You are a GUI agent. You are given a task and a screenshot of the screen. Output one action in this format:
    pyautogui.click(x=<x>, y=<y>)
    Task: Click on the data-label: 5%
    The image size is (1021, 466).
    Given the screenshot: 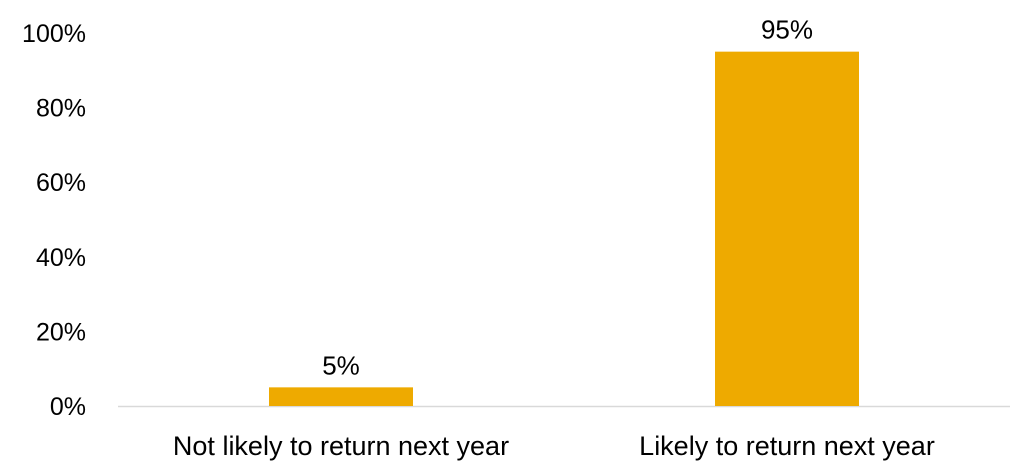 What is the action you would take?
    pyautogui.click(x=341, y=365)
    